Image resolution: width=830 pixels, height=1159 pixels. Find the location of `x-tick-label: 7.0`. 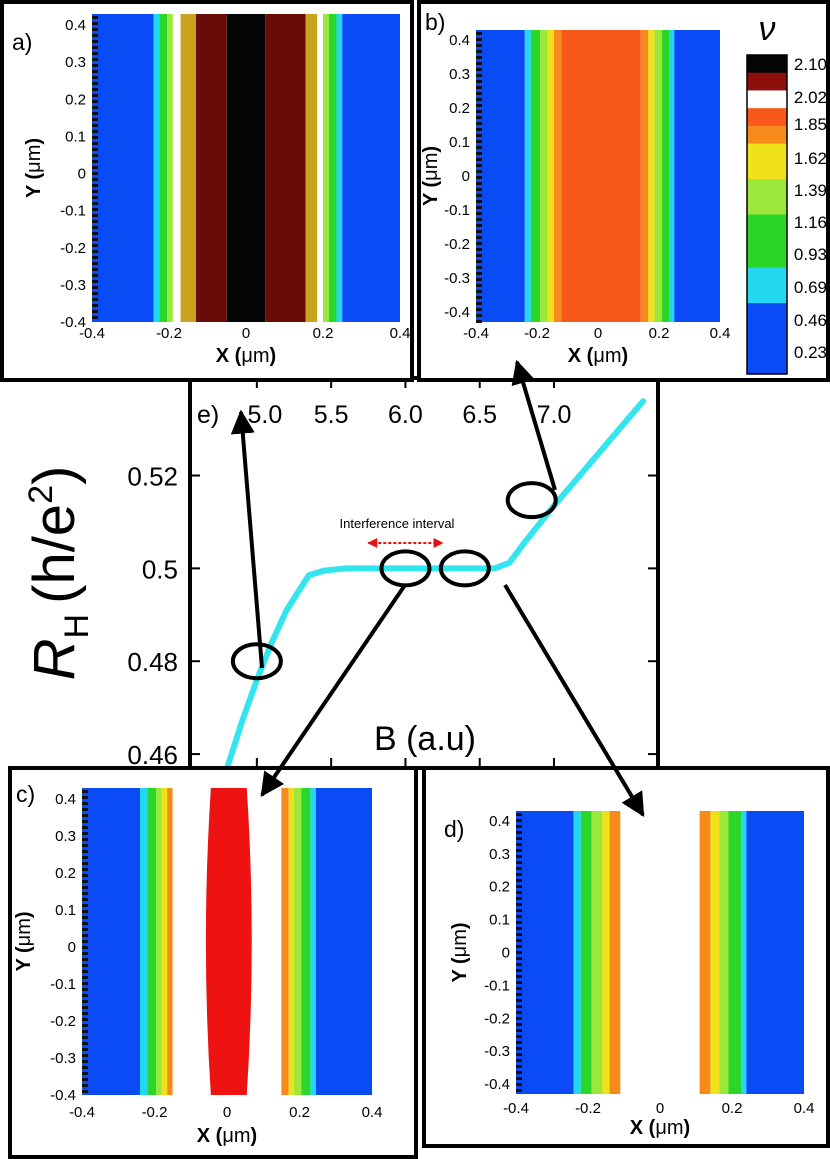

x-tick-label: 7.0 is located at coordinates (554, 415).